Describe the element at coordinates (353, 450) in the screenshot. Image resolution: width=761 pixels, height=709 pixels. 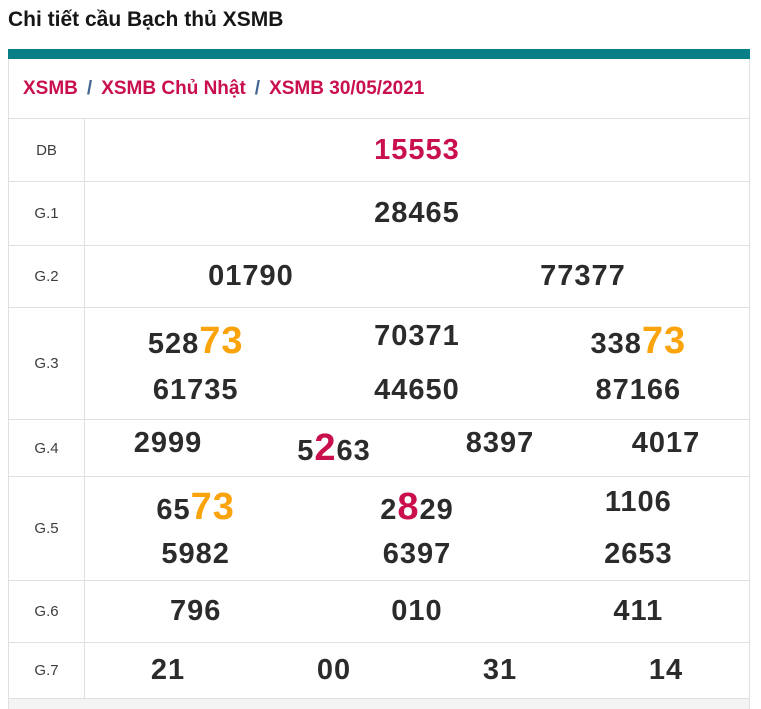
I see `digits: 63` at that location.